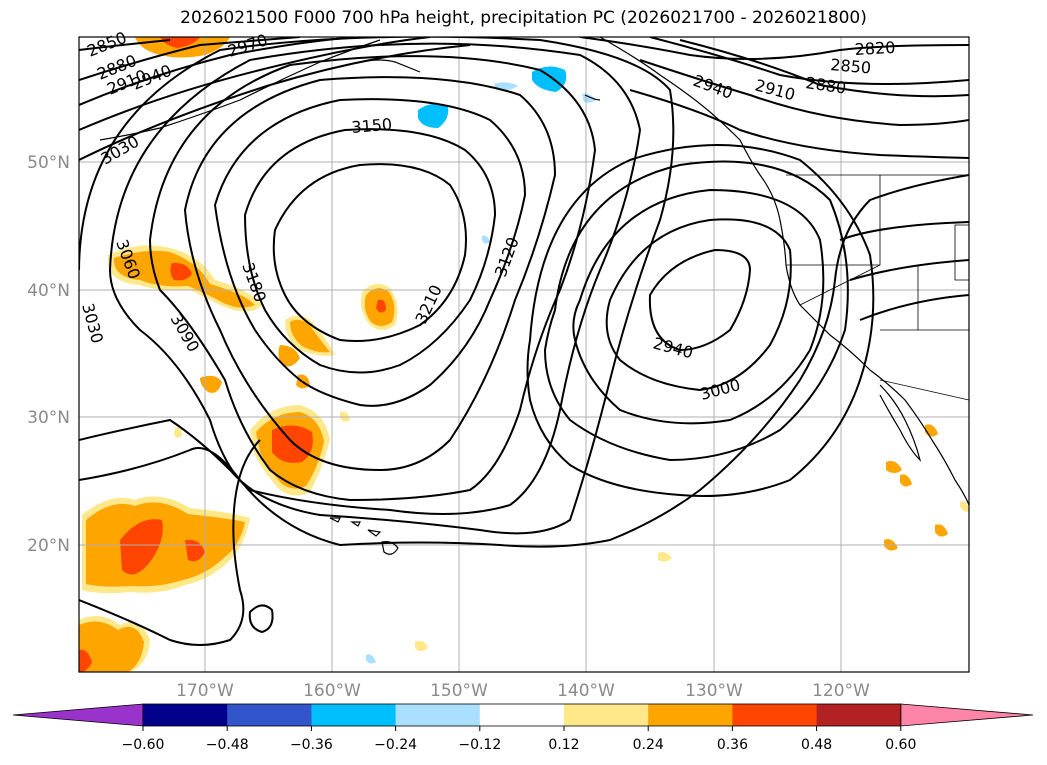  Describe the element at coordinates (900, 745) in the screenshot. I see `colorbar-tick-label: 0.60` at that location.